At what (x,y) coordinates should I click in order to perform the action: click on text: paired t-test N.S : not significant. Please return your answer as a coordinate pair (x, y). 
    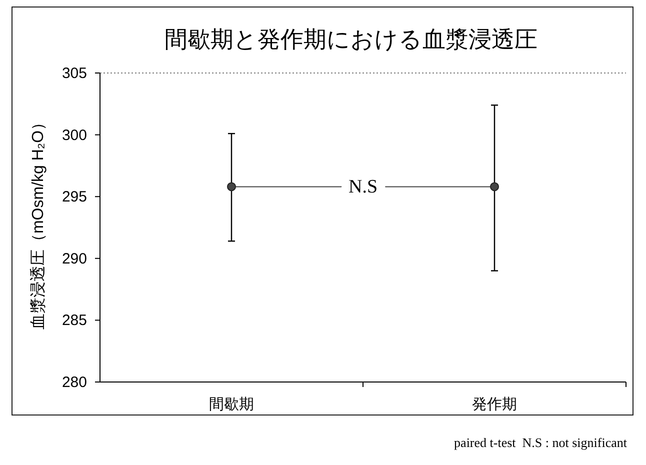
    Looking at the image, I should click on (541, 442).